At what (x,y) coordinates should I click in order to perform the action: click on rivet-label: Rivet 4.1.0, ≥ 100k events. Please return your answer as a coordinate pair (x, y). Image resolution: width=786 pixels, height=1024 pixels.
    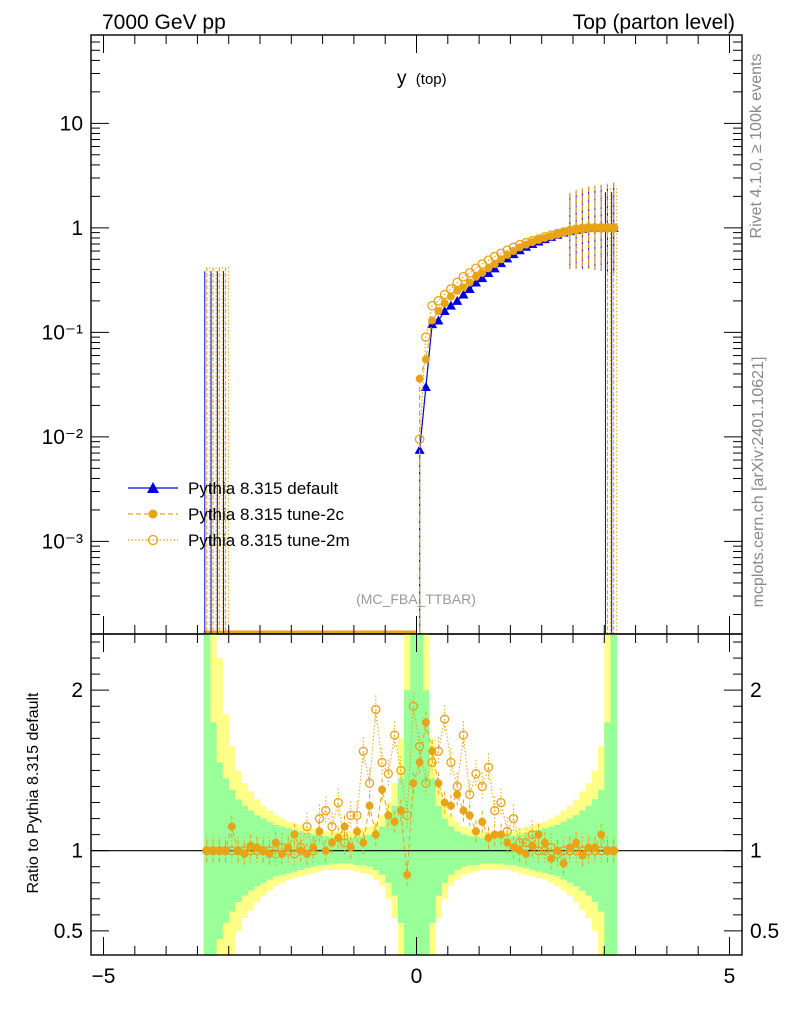
    Looking at the image, I should click on (756, 146).